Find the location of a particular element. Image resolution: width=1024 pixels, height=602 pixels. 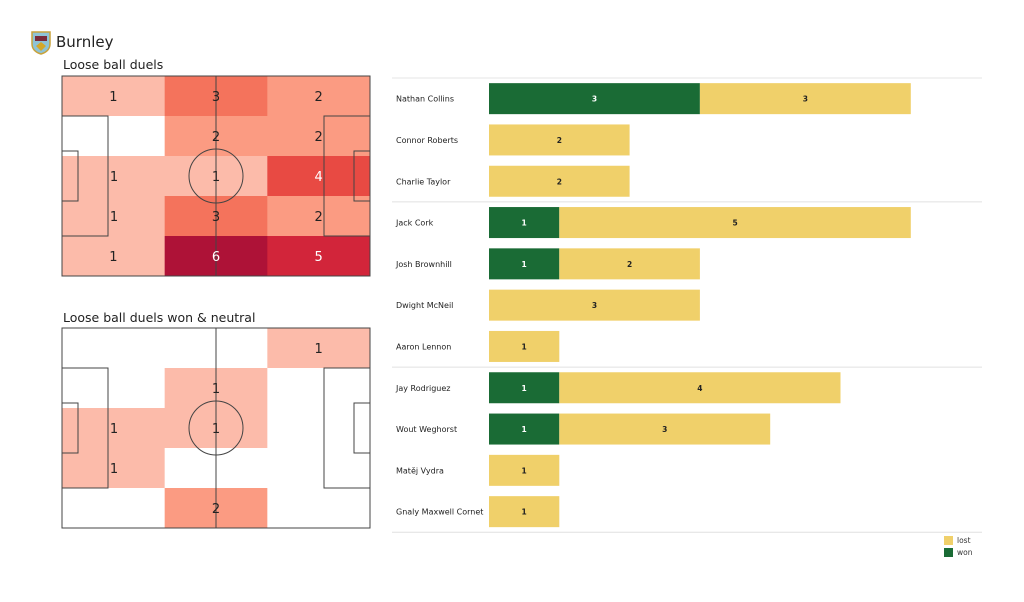

heatmap-pitch-all: 1 3 2 2 2 1 1 4 1 3 2 1 6 5 is located at coordinates (216, 176).